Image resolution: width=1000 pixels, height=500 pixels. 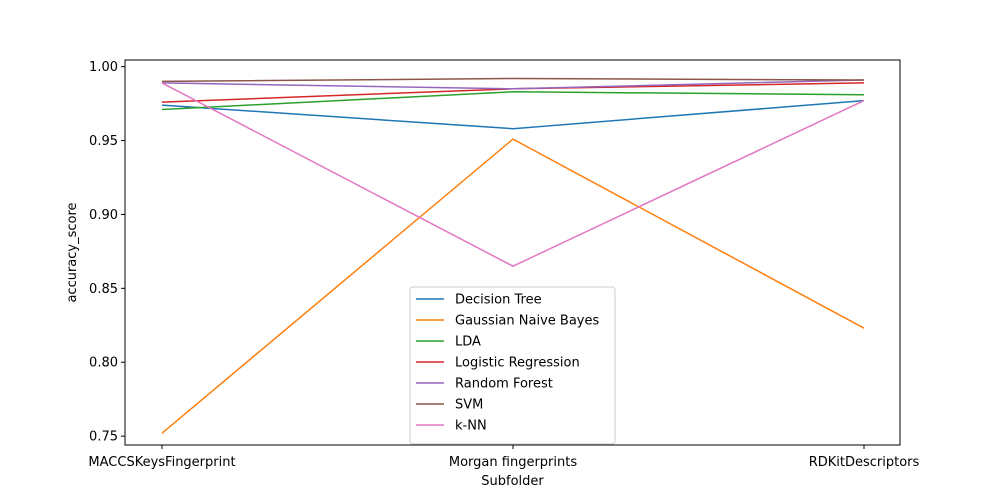 I want to click on x-tick-label: RDKitDescriptors, so click(x=864, y=462).